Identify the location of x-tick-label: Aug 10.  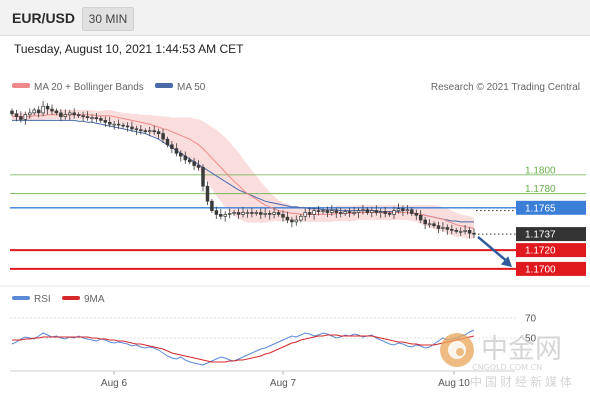
(454, 383).